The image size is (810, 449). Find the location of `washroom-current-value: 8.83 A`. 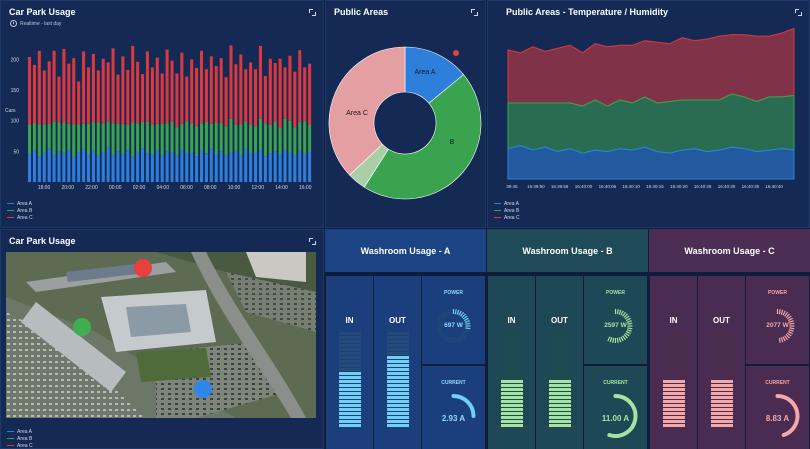

washroom-current-value: 8.83 A is located at coordinates (777, 418).